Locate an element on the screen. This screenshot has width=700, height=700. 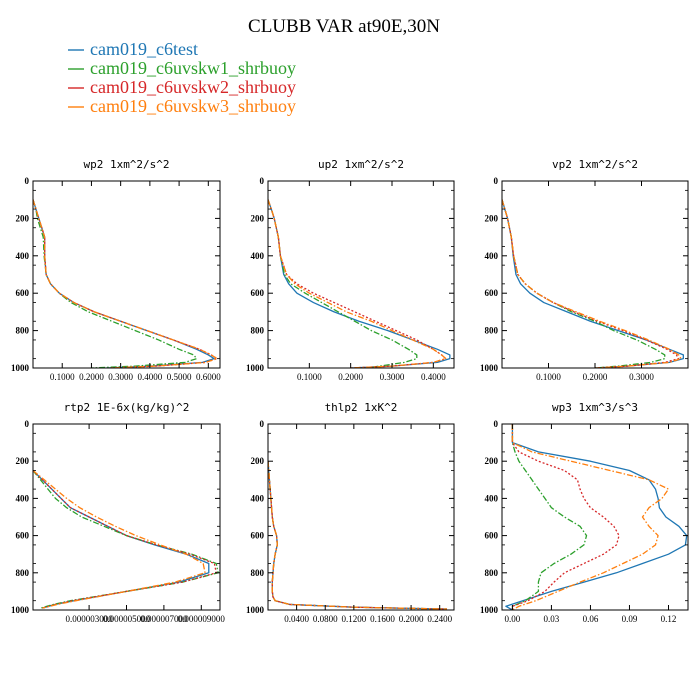
x-tick-label: 0.2000 is located at coordinates (595, 377).